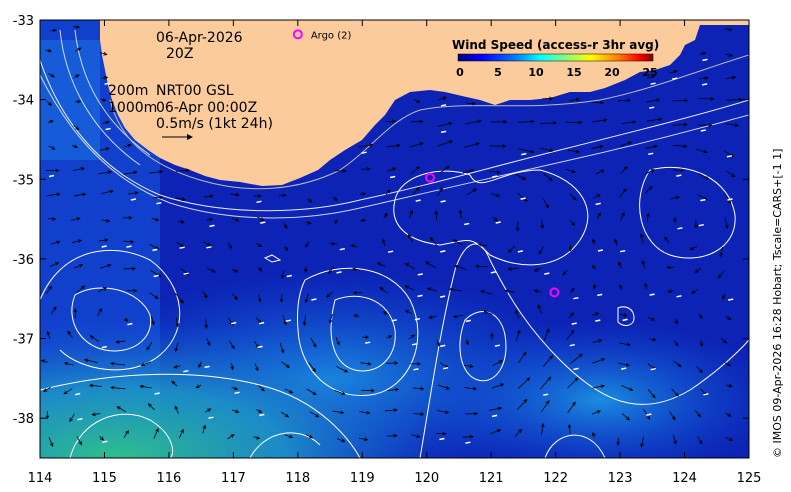 The width and height of the screenshot is (791, 492). Describe the element at coordinates (555, 57) in the screenshot. I see `colorbar` at that location.